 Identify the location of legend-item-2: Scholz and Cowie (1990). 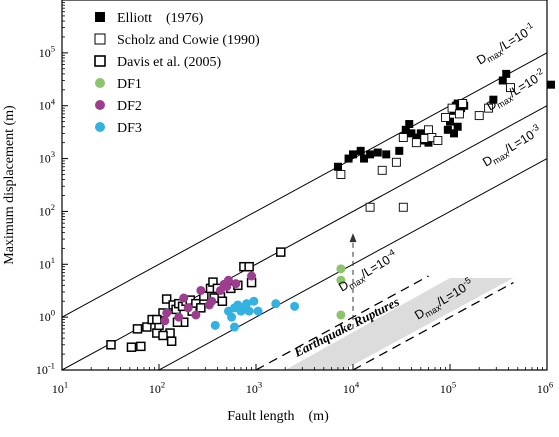
(177, 40).